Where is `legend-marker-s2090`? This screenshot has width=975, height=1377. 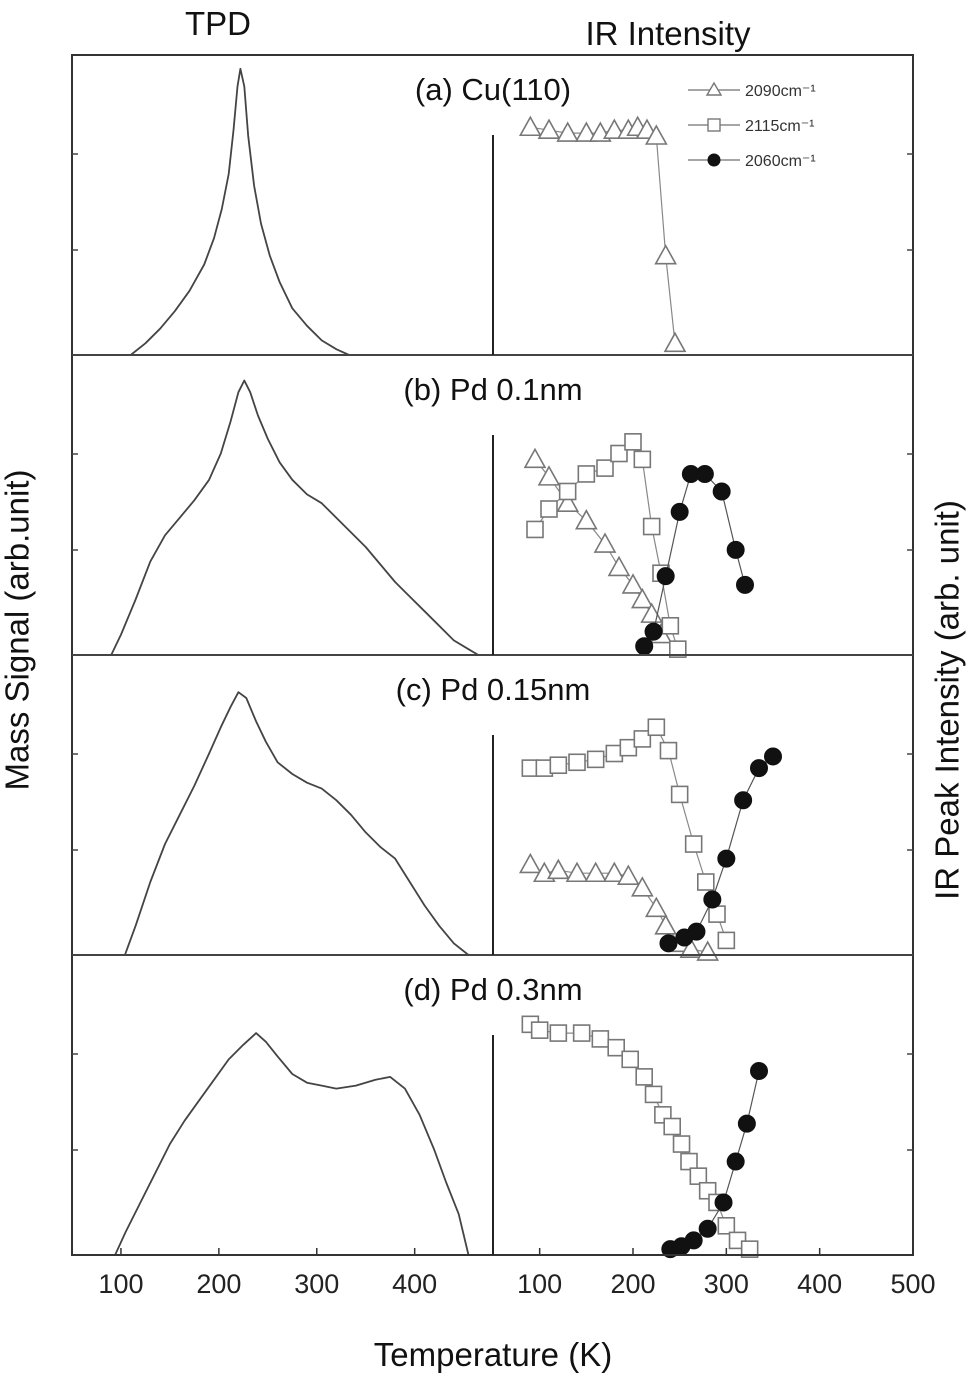
legend-marker-s2090 is located at coordinates (714, 88).